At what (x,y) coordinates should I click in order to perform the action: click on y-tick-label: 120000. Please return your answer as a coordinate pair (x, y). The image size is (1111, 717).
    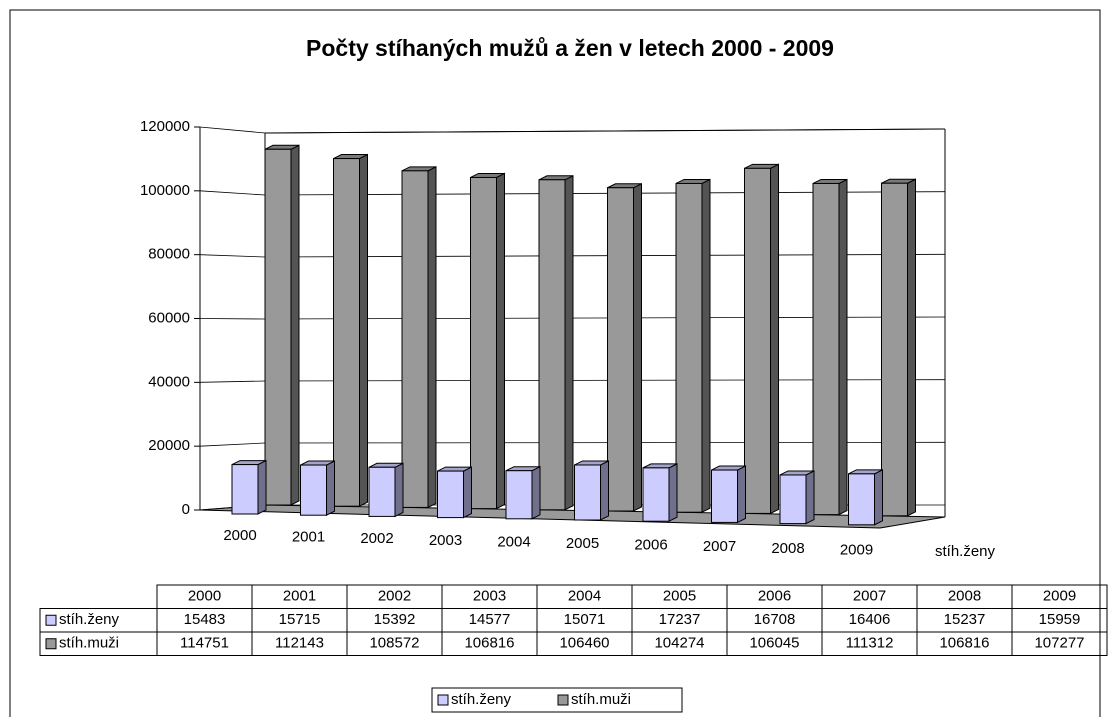
    Looking at the image, I should click on (165, 126).